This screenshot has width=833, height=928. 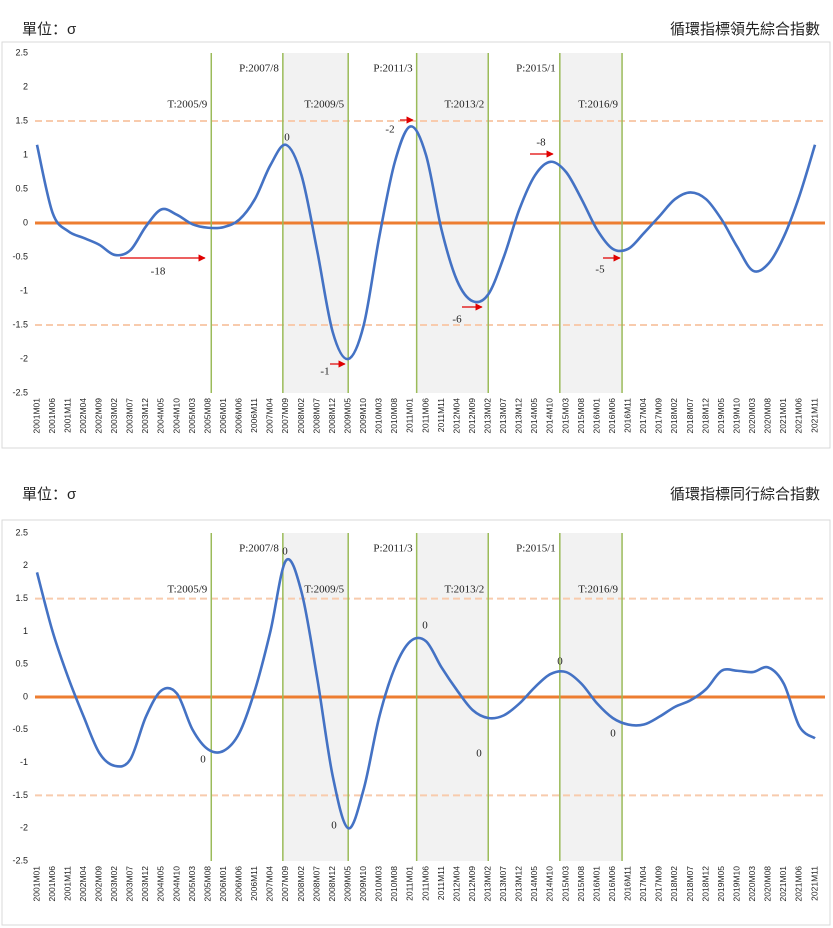 I want to click on x-tick-label: 2012M04, so click(x=456, y=884).